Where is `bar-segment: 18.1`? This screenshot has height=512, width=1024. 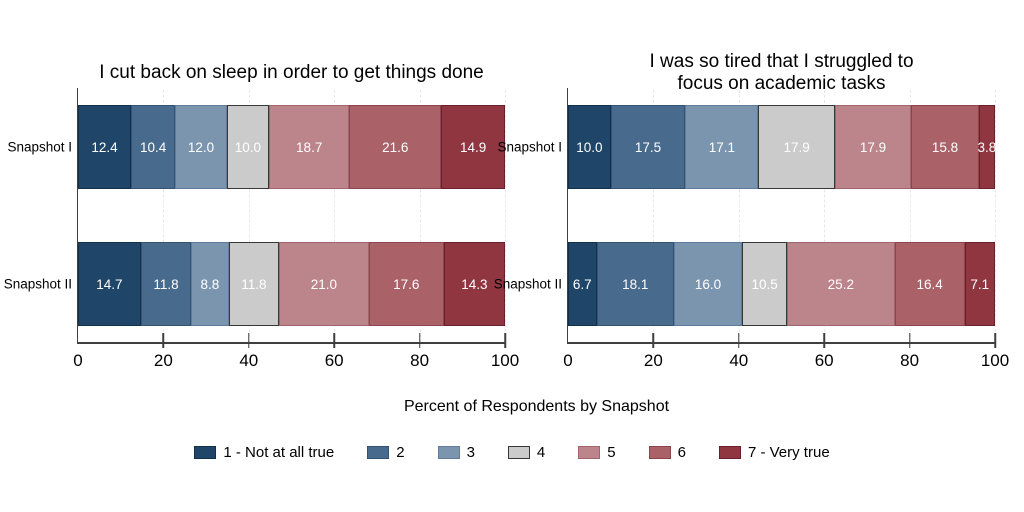
bar-segment: 18.1 is located at coordinates (635, 284).